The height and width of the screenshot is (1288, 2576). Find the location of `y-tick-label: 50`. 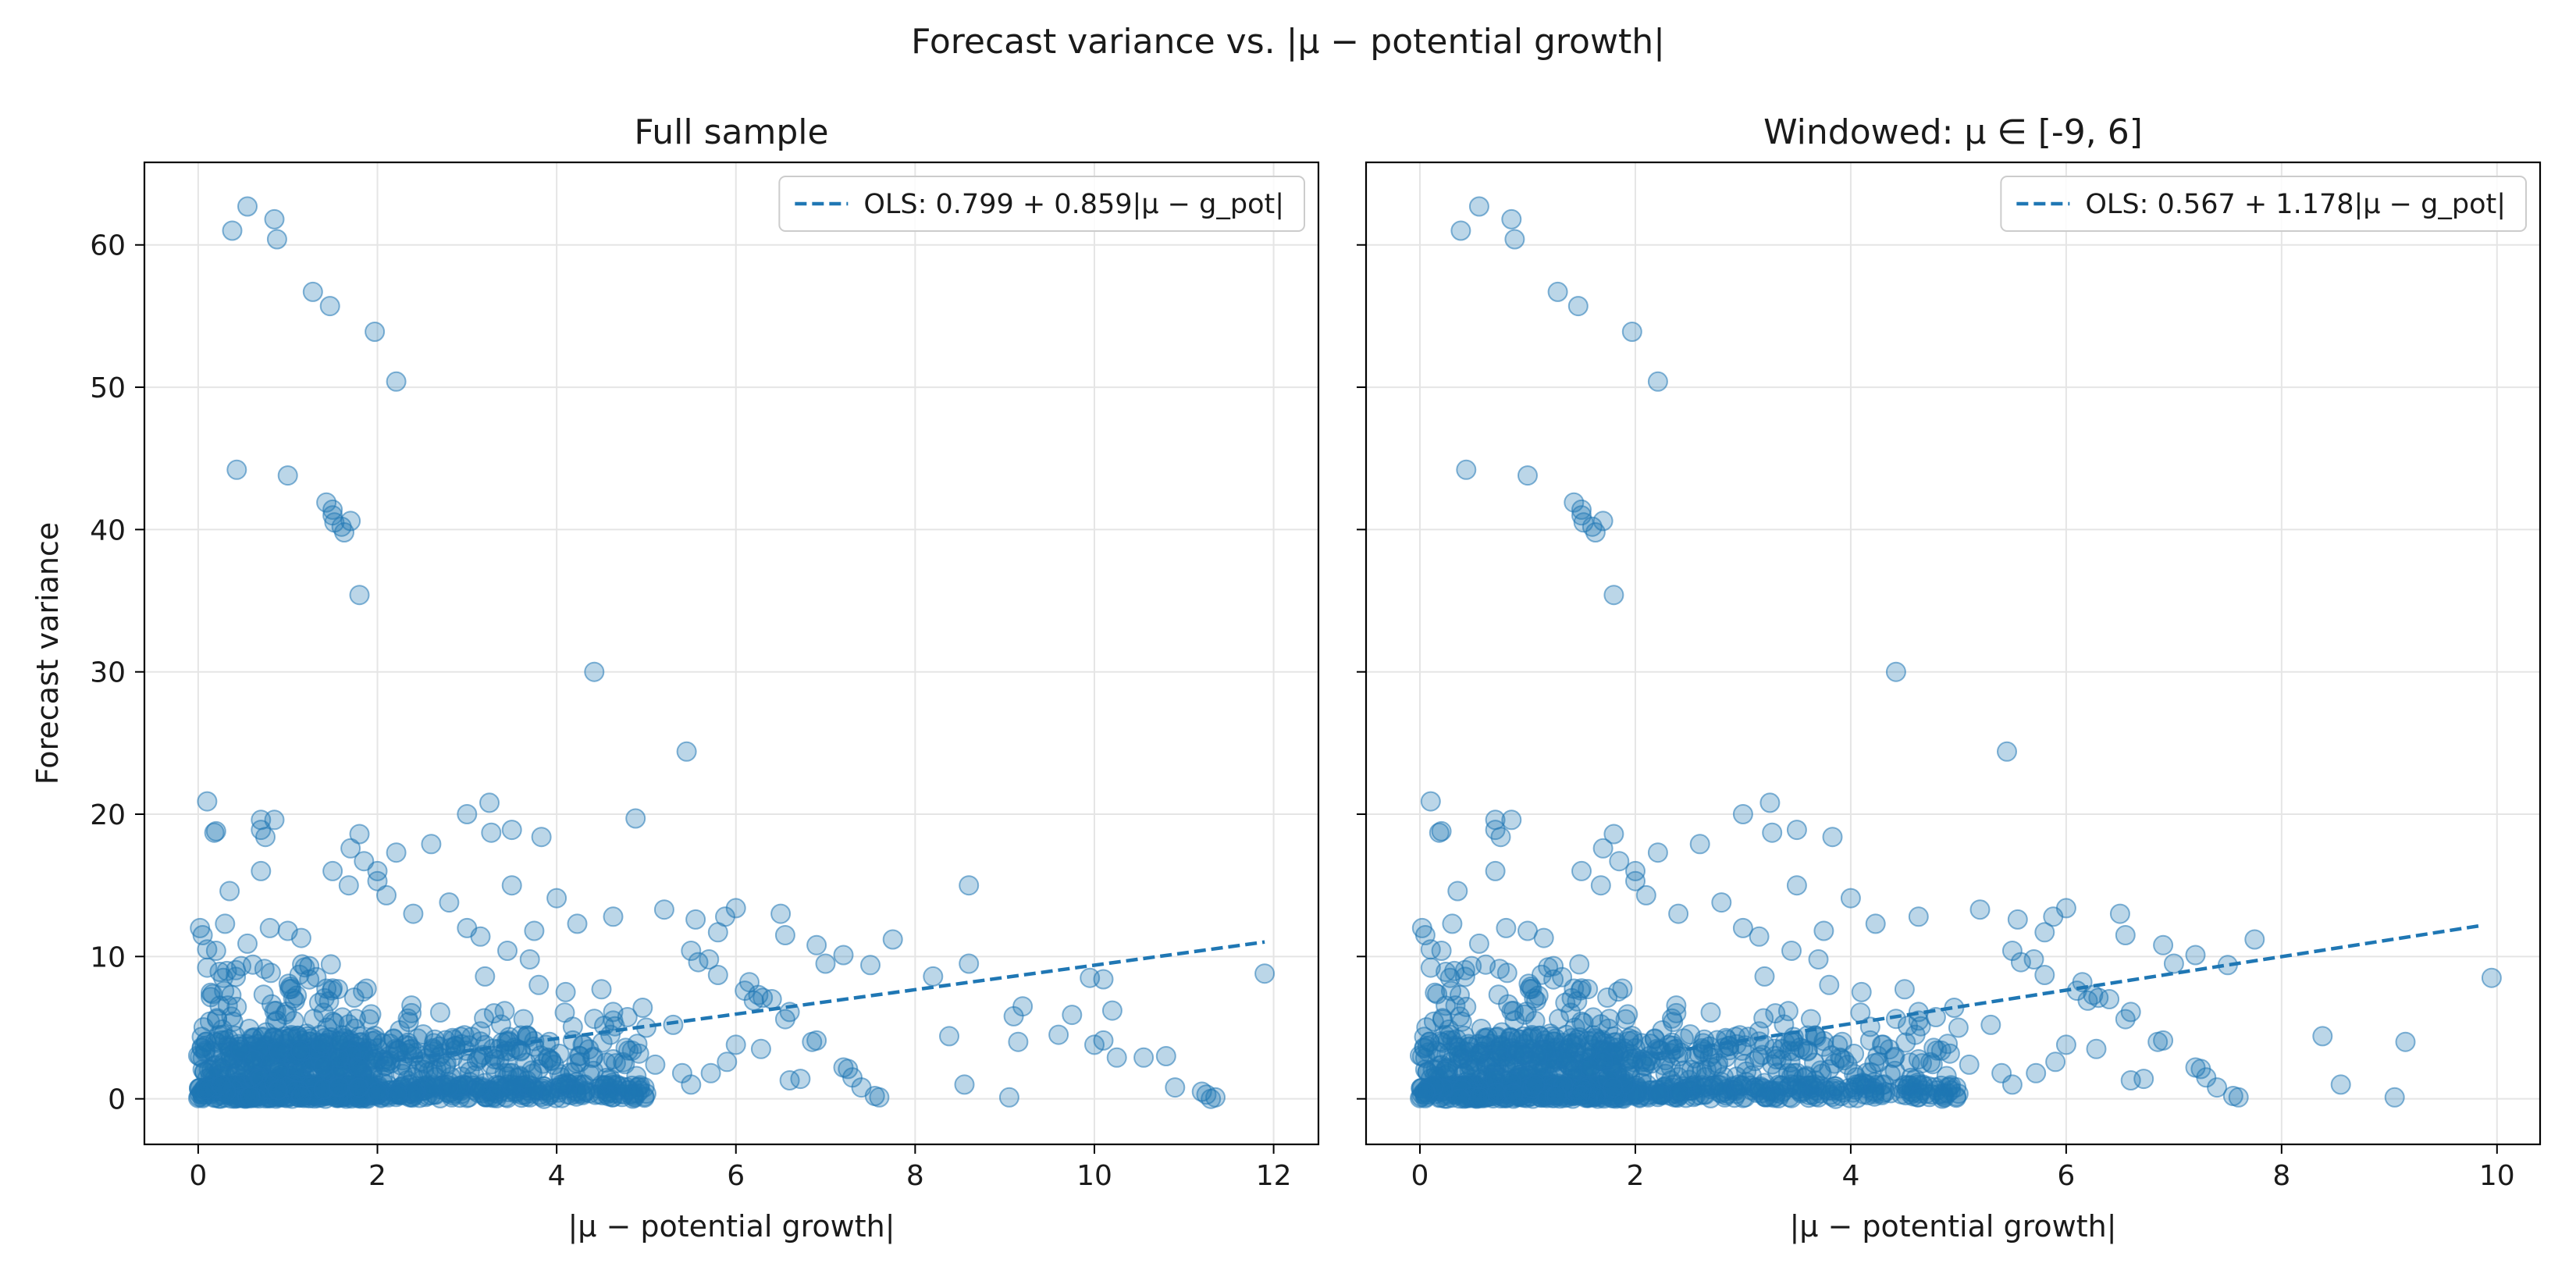

y-tick-label: 50 is located at coordinates (108, 388).